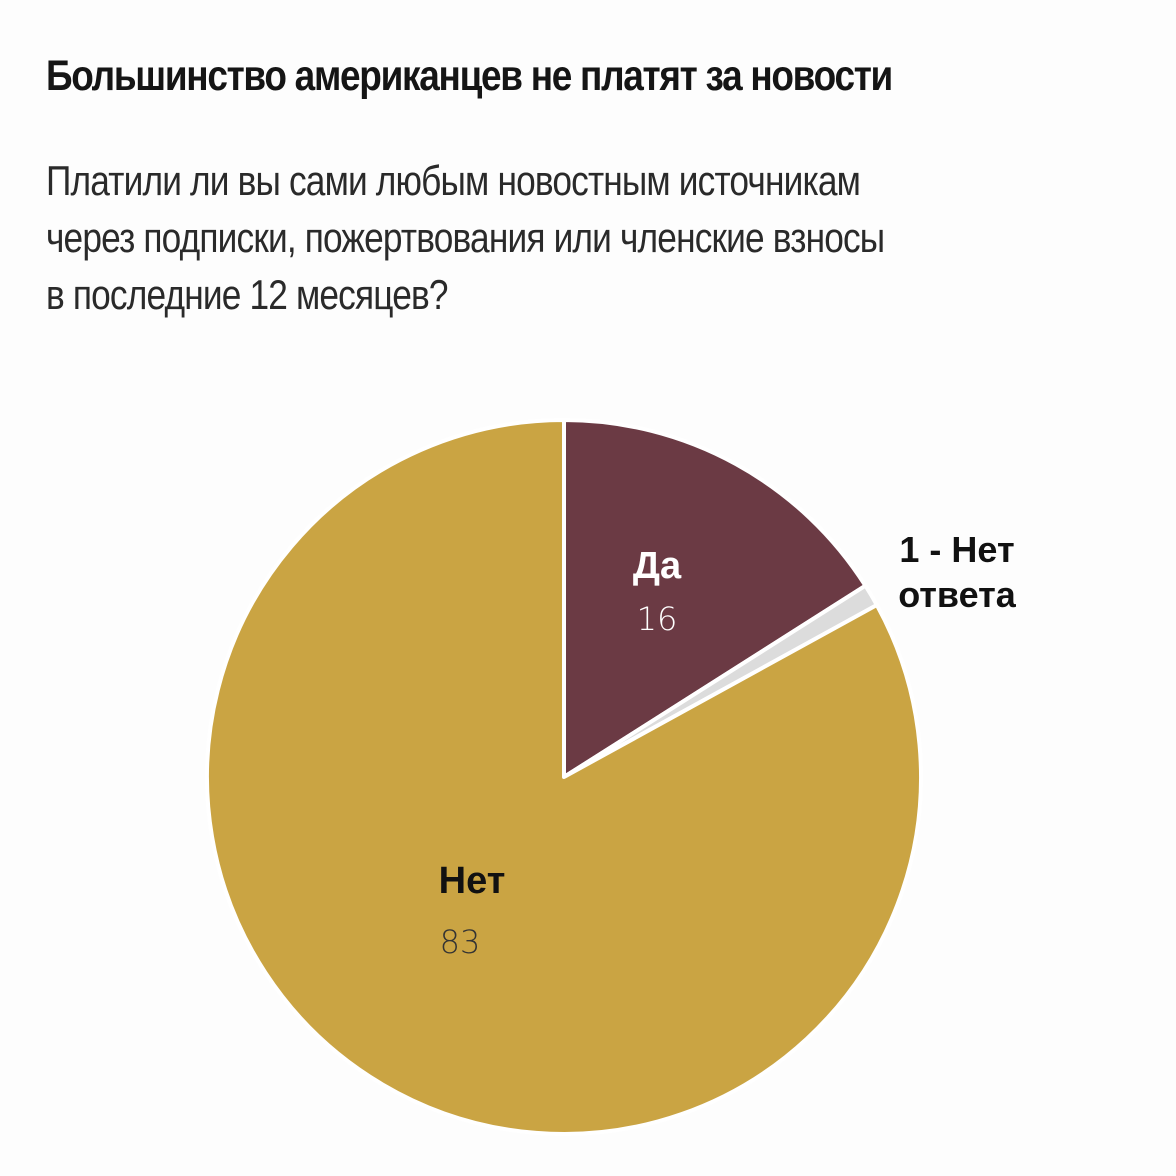 The width and height of the screenshot is (1176, 1176). Describe the element at coordinates (957, 594) in the screenshot. I see `callout-no-answer-line-2: ответа` at that location.